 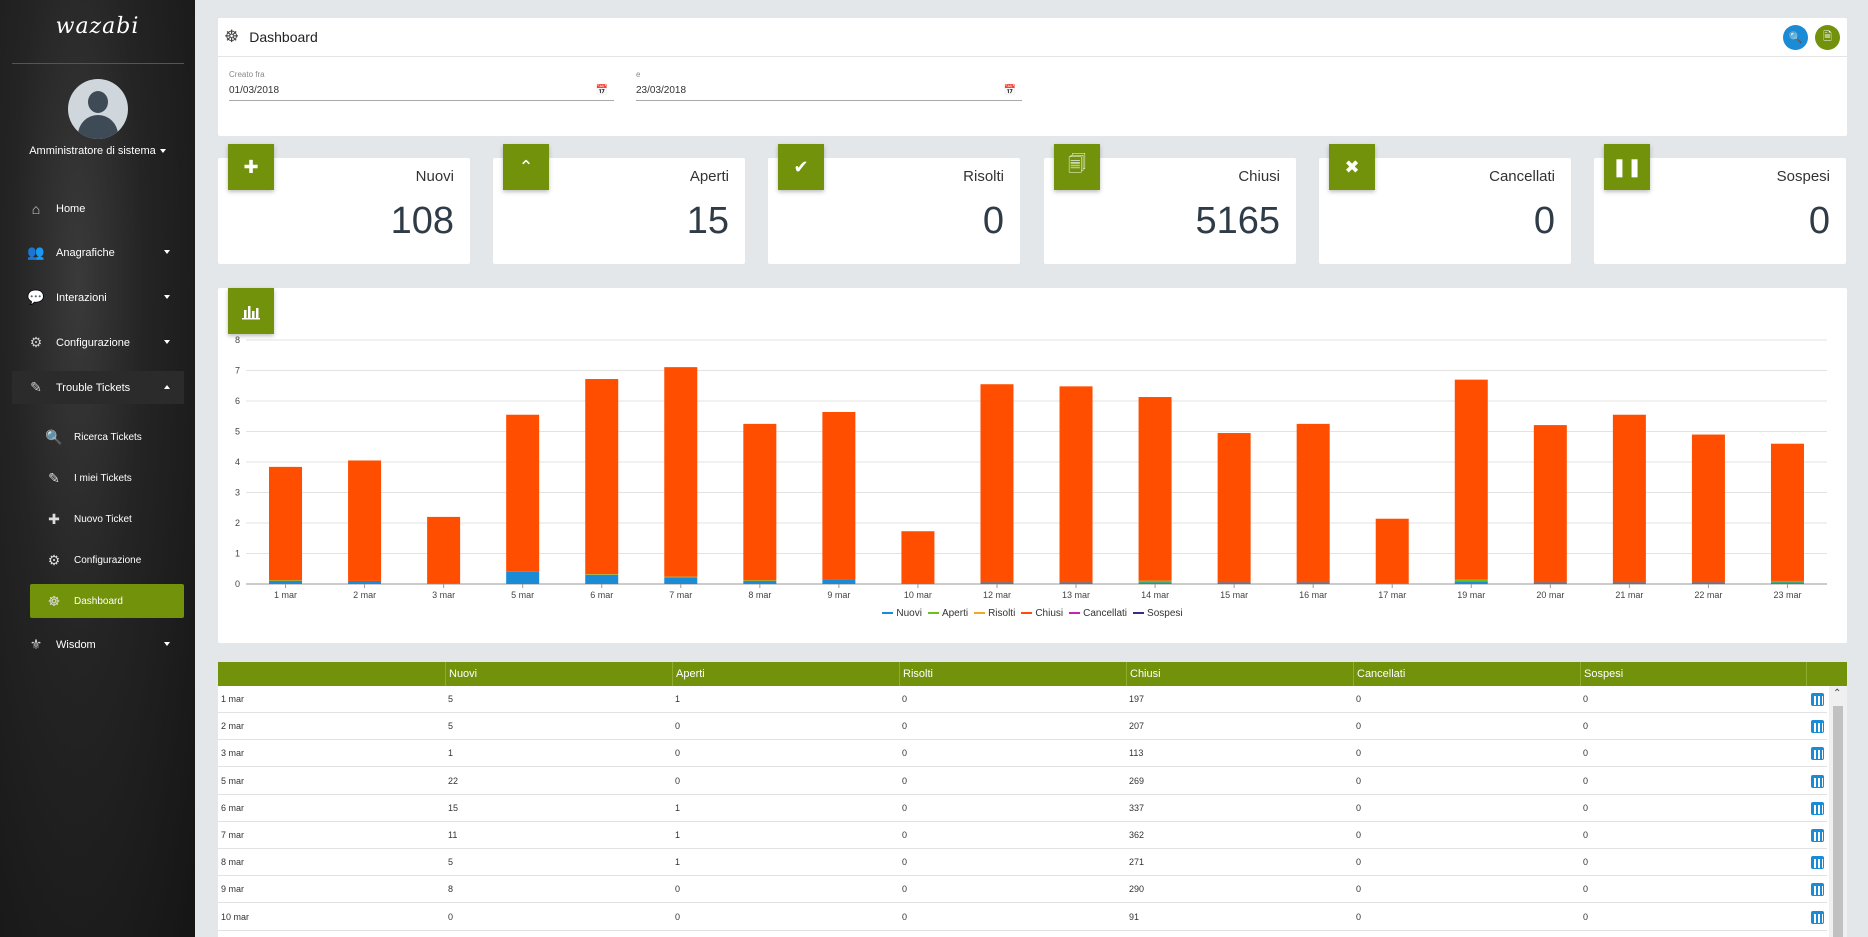 I want to click on divider, so click(x=98, y=63).